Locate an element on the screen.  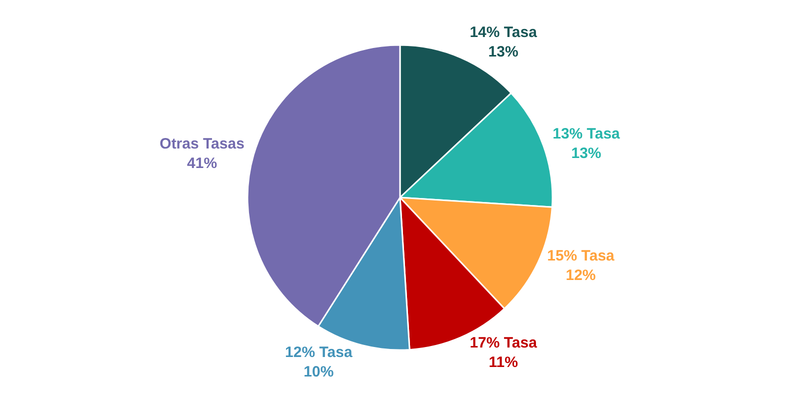
slice-label: 14% Tasa is located at coordinates (504, 32).